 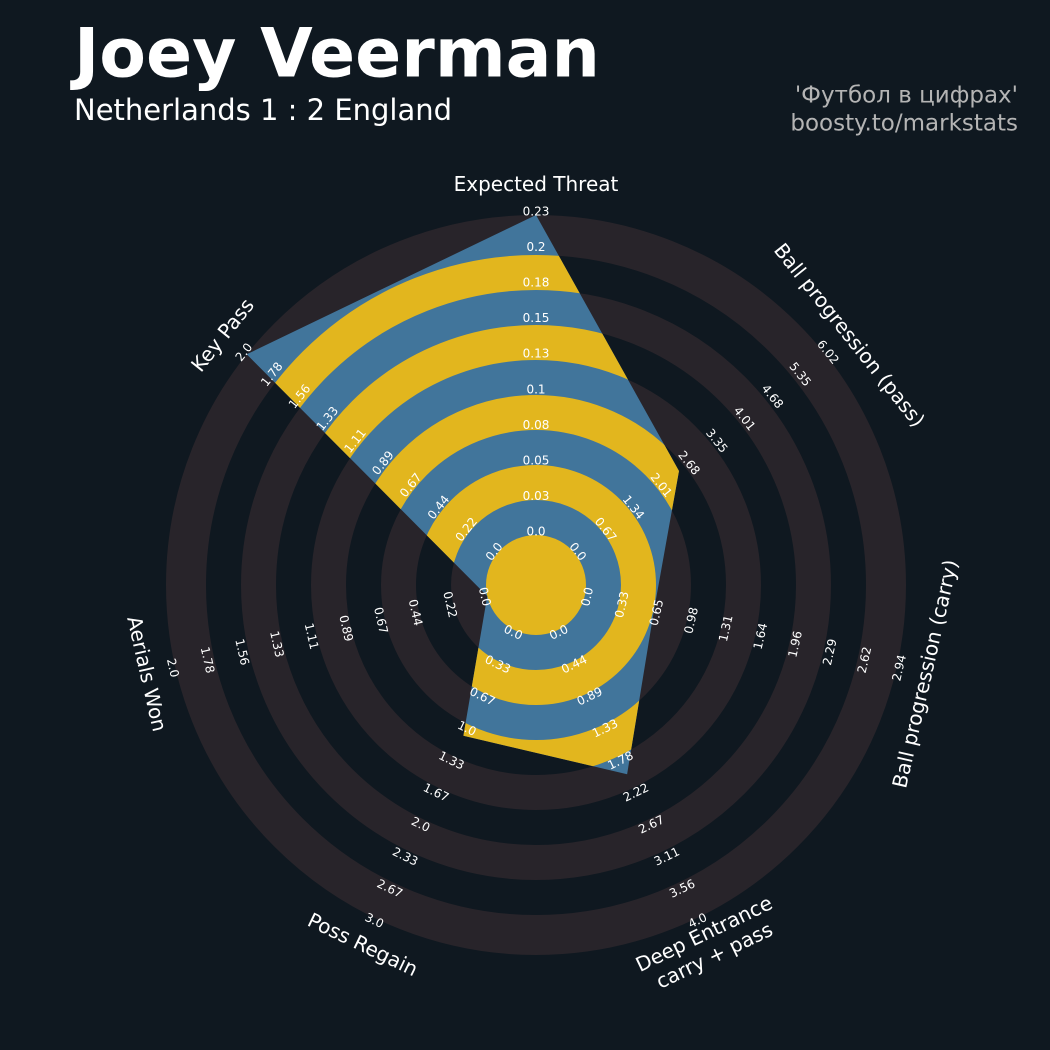 I want to click on tick-label: 1.31, so click(x=726, y=628).